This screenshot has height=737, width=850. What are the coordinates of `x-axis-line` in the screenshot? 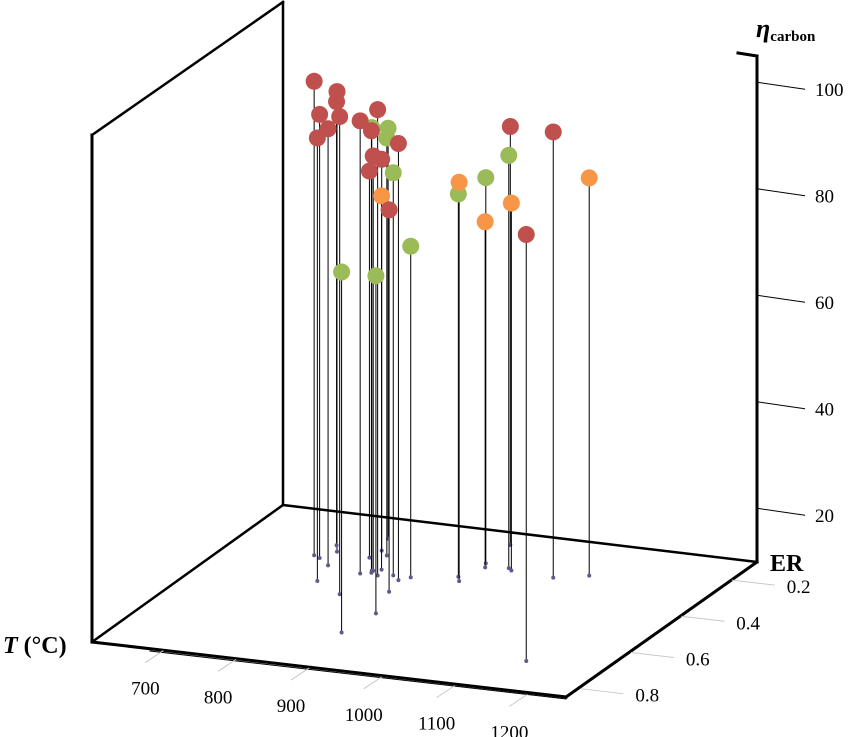 It's located at (329, 669).